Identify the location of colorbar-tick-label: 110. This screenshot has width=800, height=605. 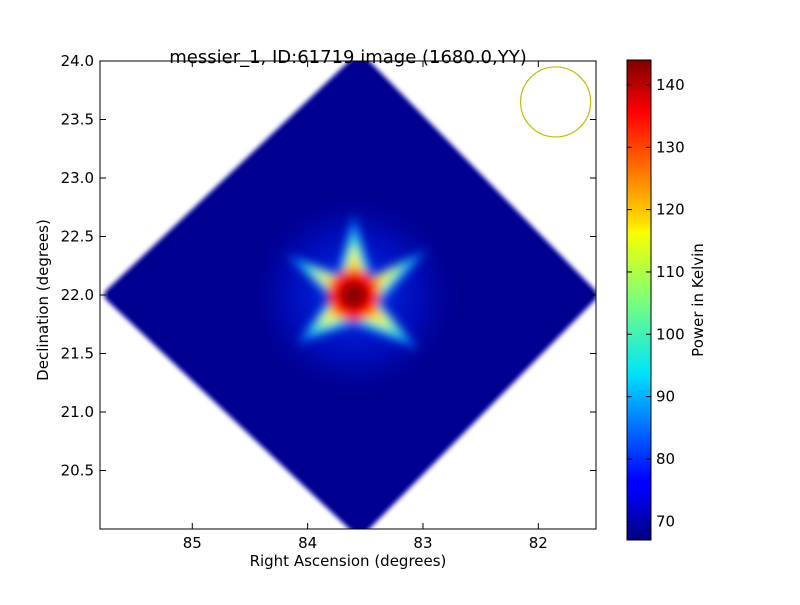
(670, 272).